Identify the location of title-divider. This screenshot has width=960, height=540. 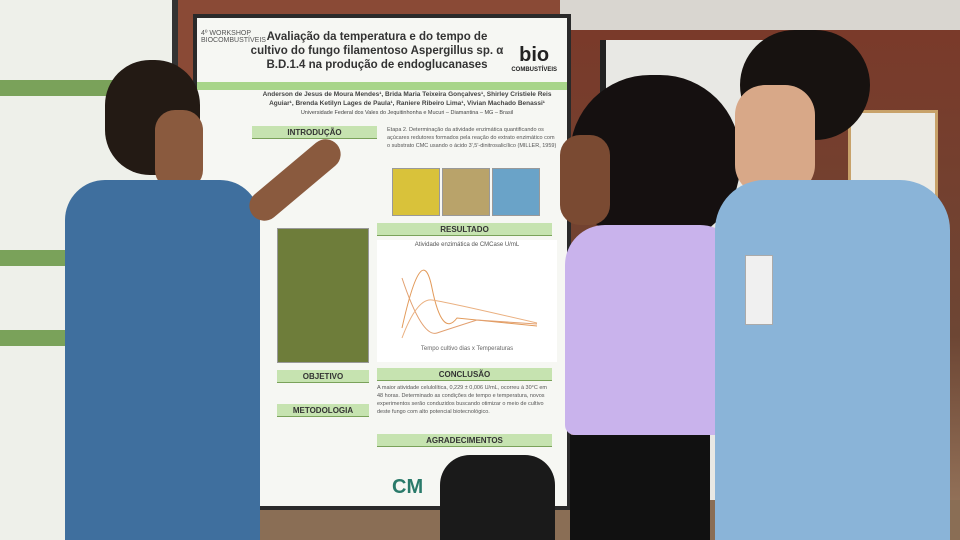
(382, 86).